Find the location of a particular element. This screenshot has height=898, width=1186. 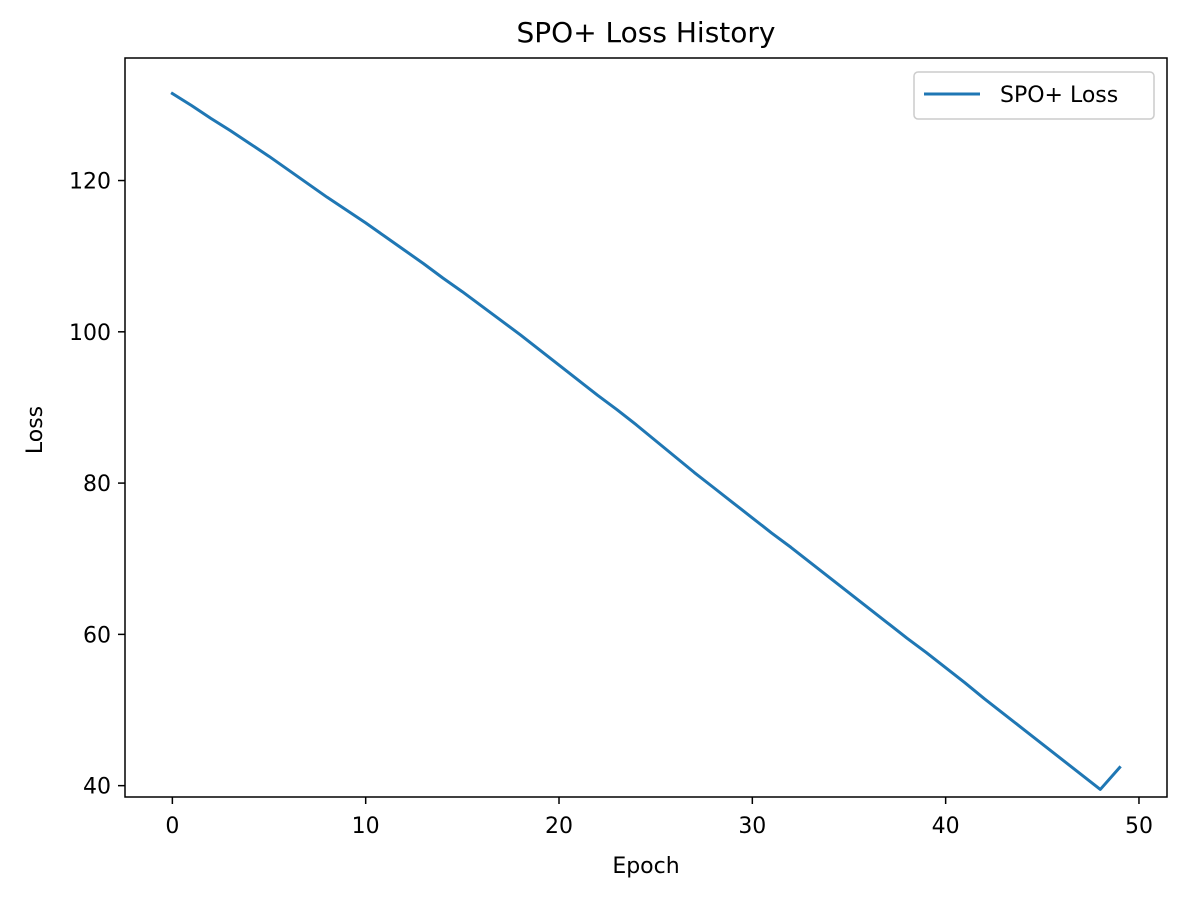

y-axis-ticks: 40 60 80 100 120 is located at coordinates (97, 485).